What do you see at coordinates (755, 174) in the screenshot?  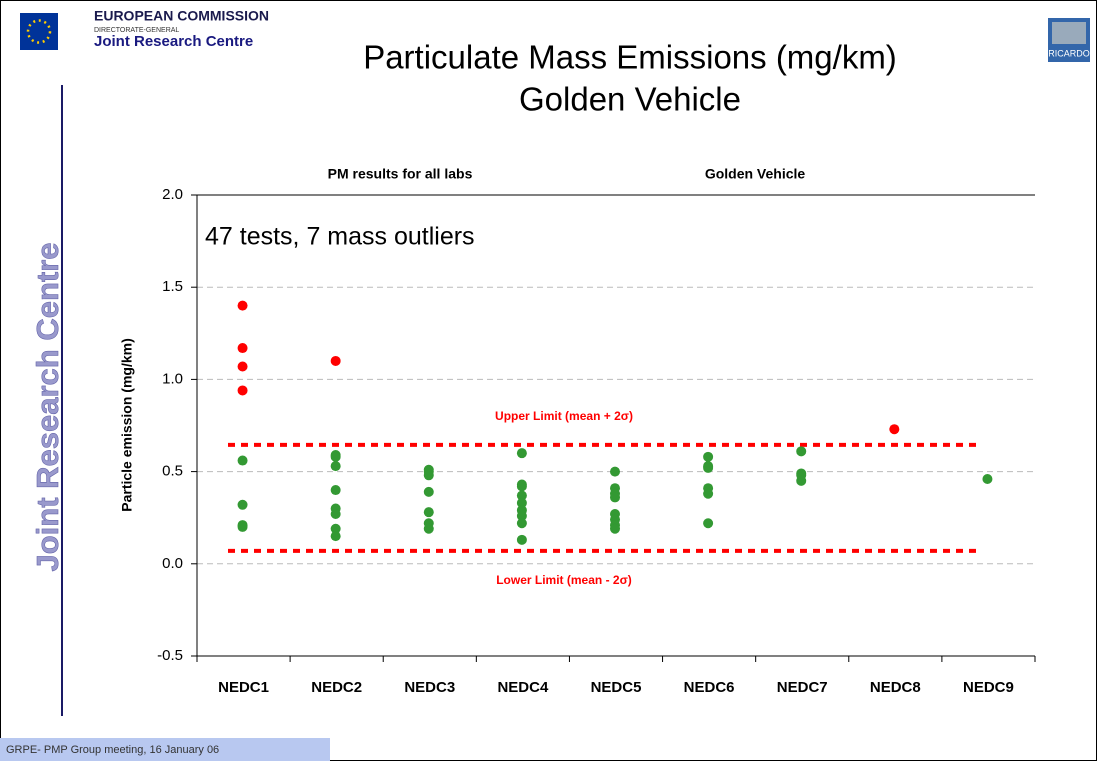 I see `subtitle: Golden Vehicle` at bounding box center [755, 174].